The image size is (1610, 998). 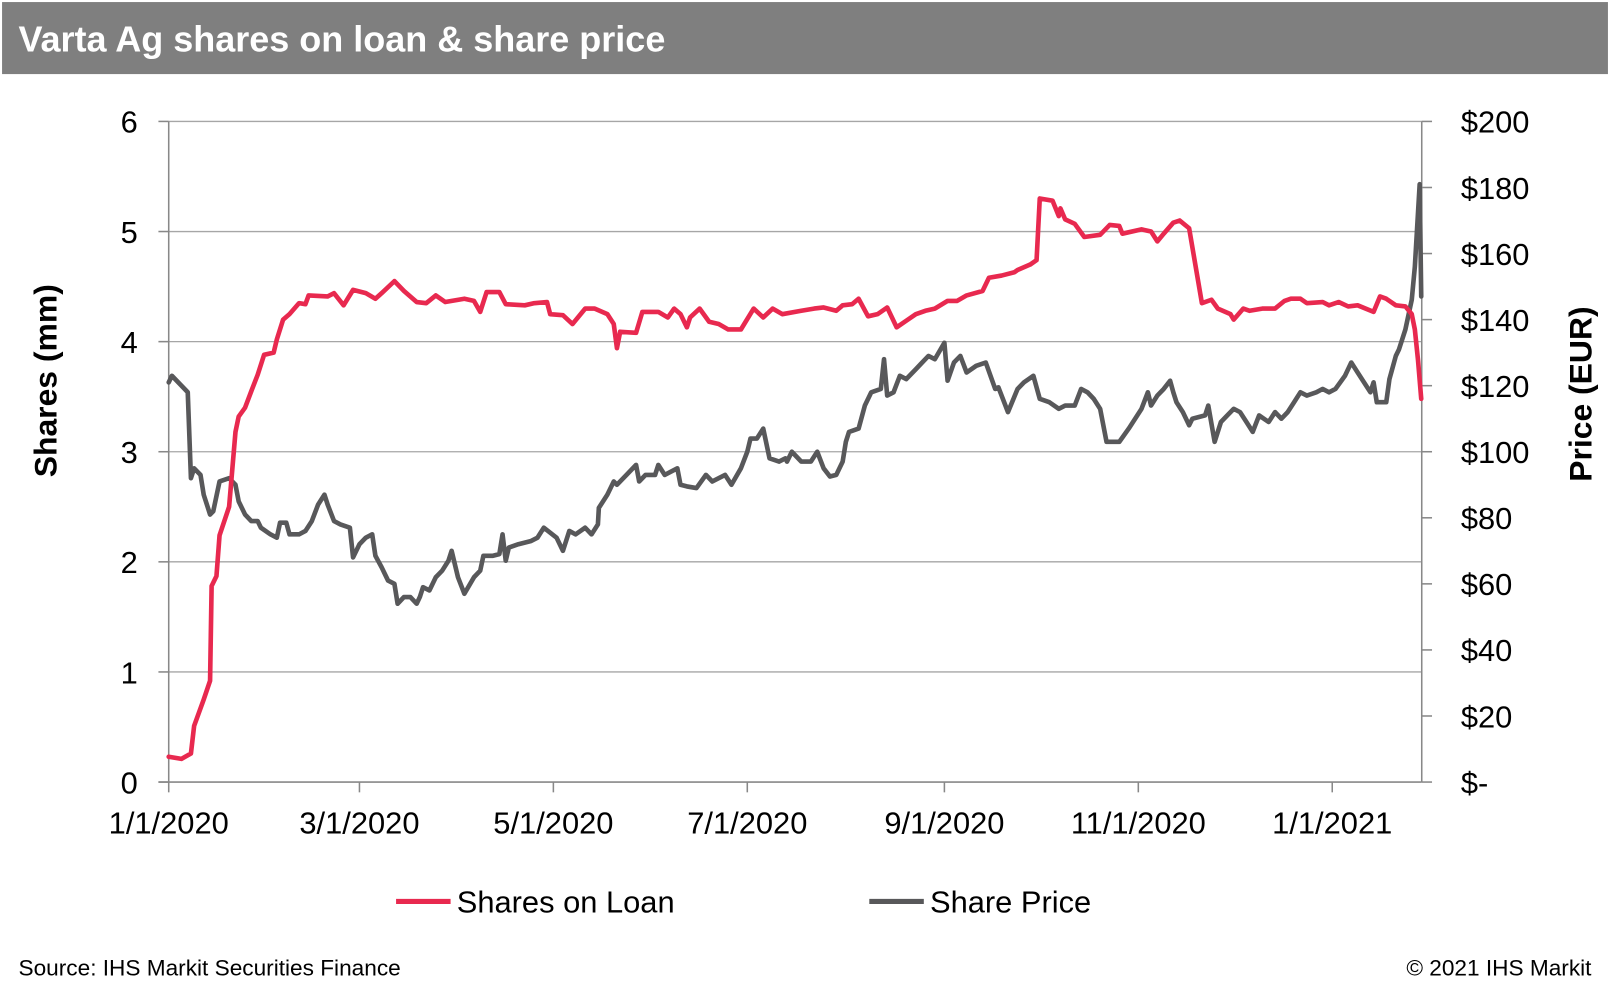 I want to click on x-tick-label: 11/1/2020, so click(x=1138, y=822).